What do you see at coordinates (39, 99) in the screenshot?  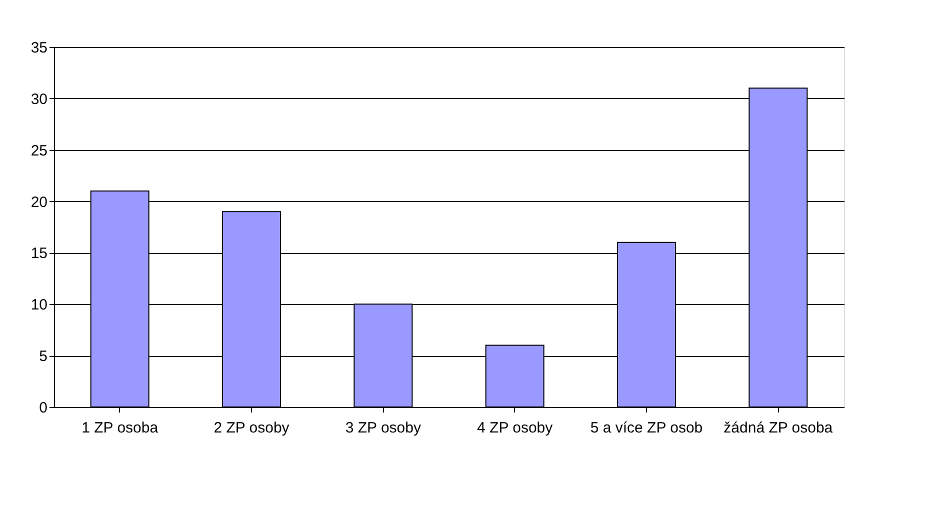 I see `y-tick-label: 30` at bounding box center [39, 99].